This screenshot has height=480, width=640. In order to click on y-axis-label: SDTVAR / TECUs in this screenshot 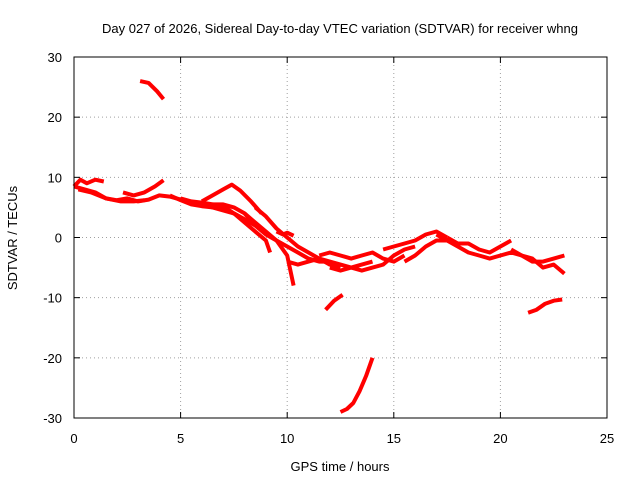, I will do `click(12, 237)`.